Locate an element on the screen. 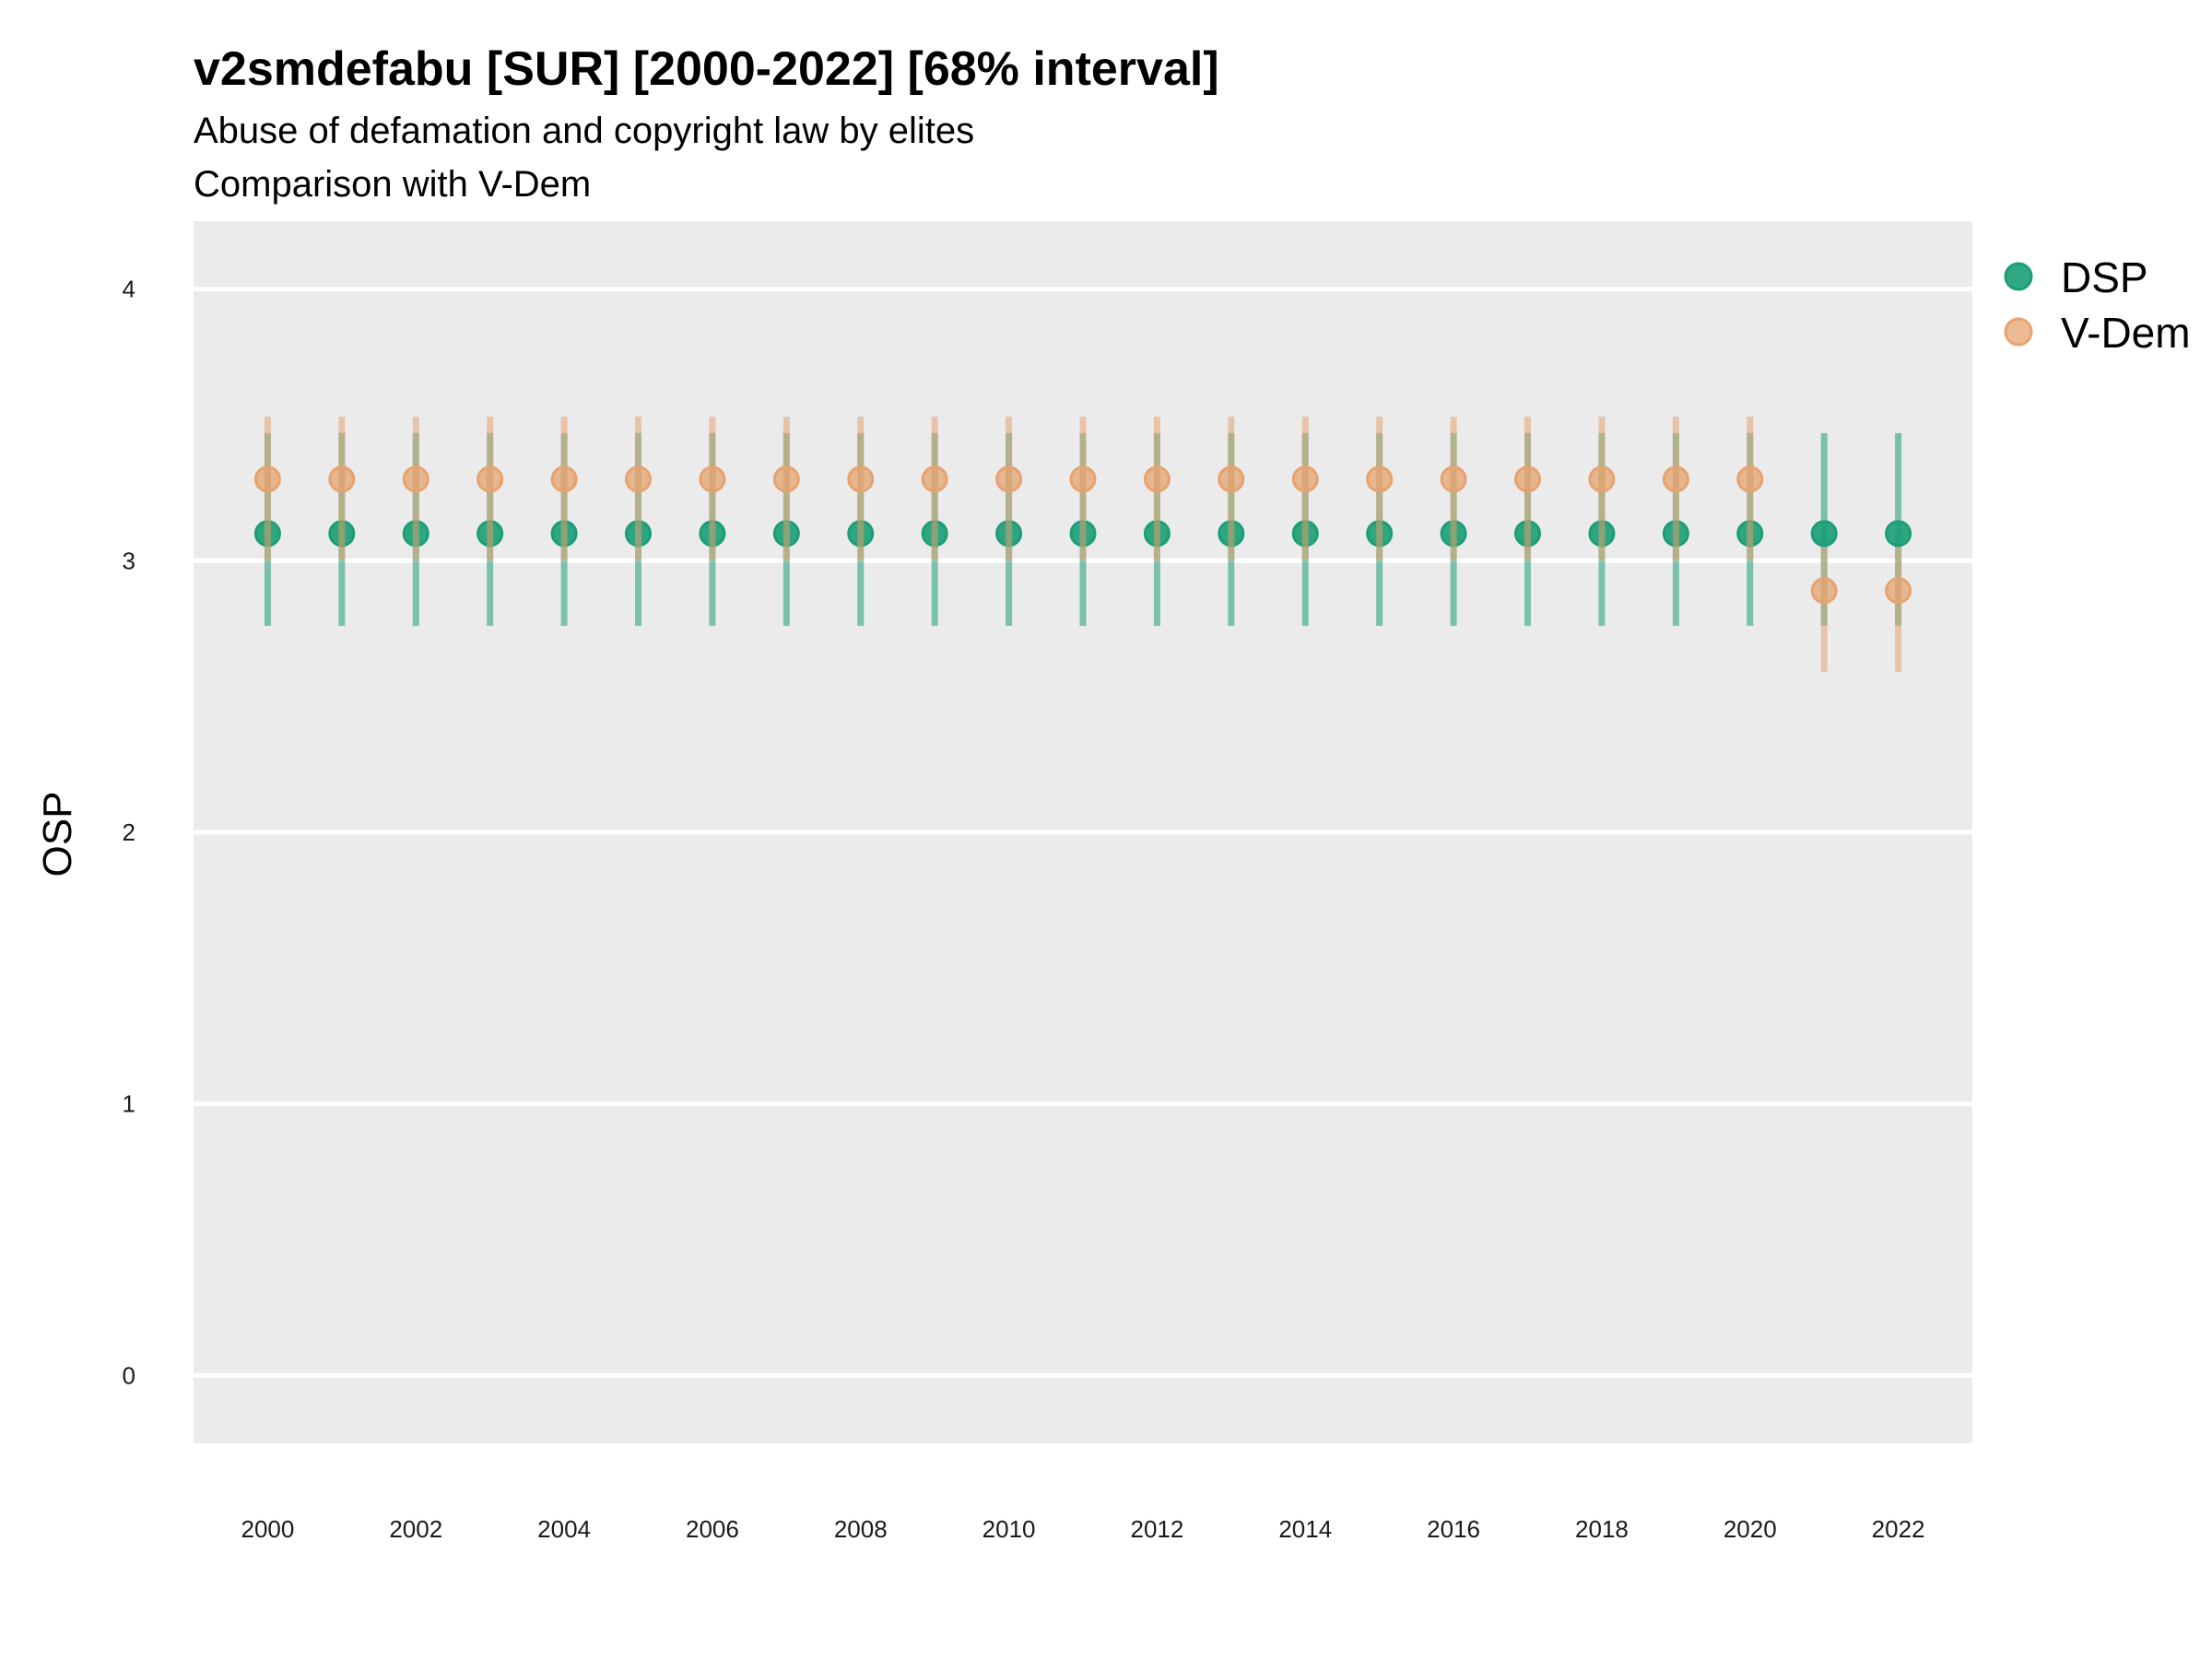 This screenshot has width=2212, height=1659. x-tick-label-2020: 2020 is located at coordinates (1750, 1529).